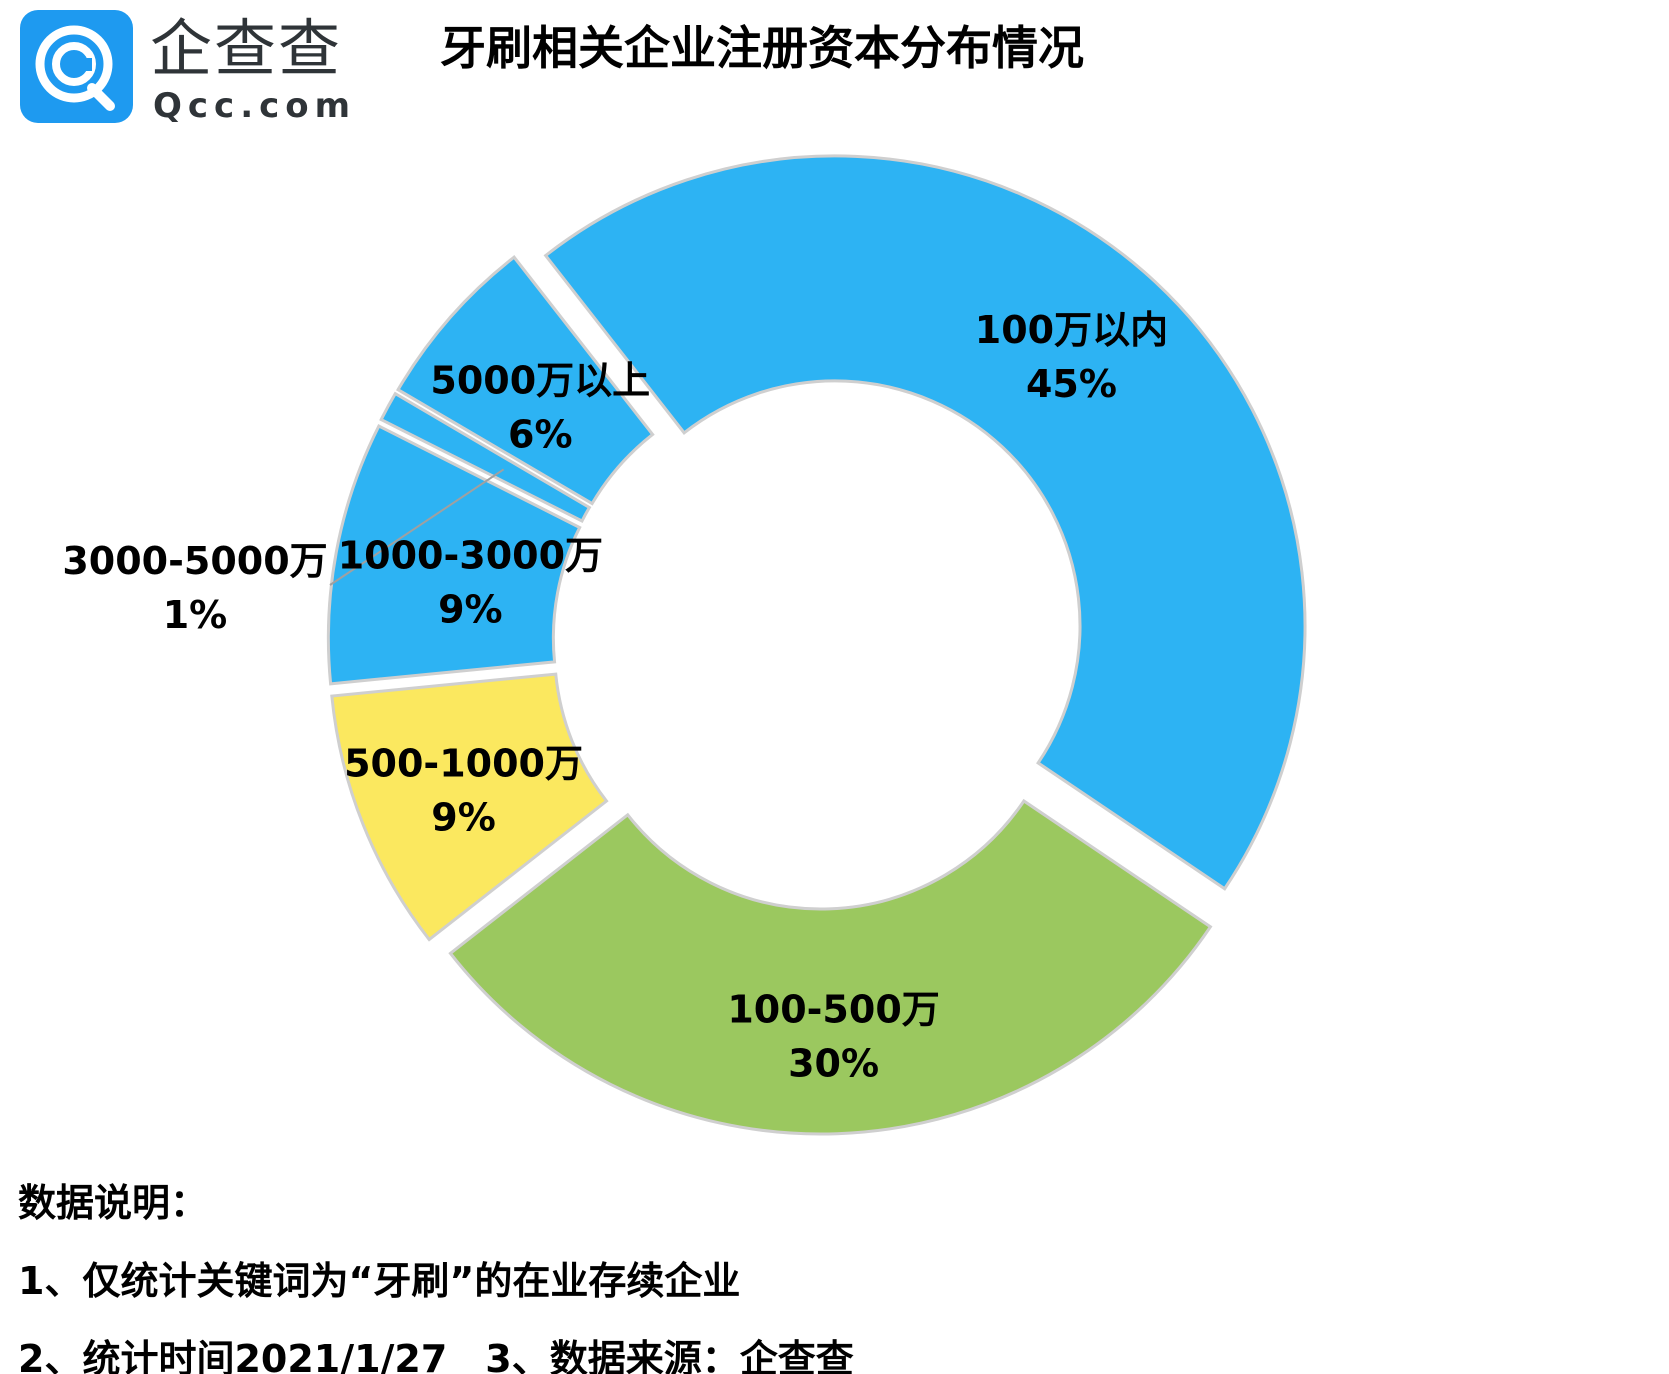  Describe the element at coordinates (1071, 384) in the screenshot. I see `value-label: 45%` at that location.